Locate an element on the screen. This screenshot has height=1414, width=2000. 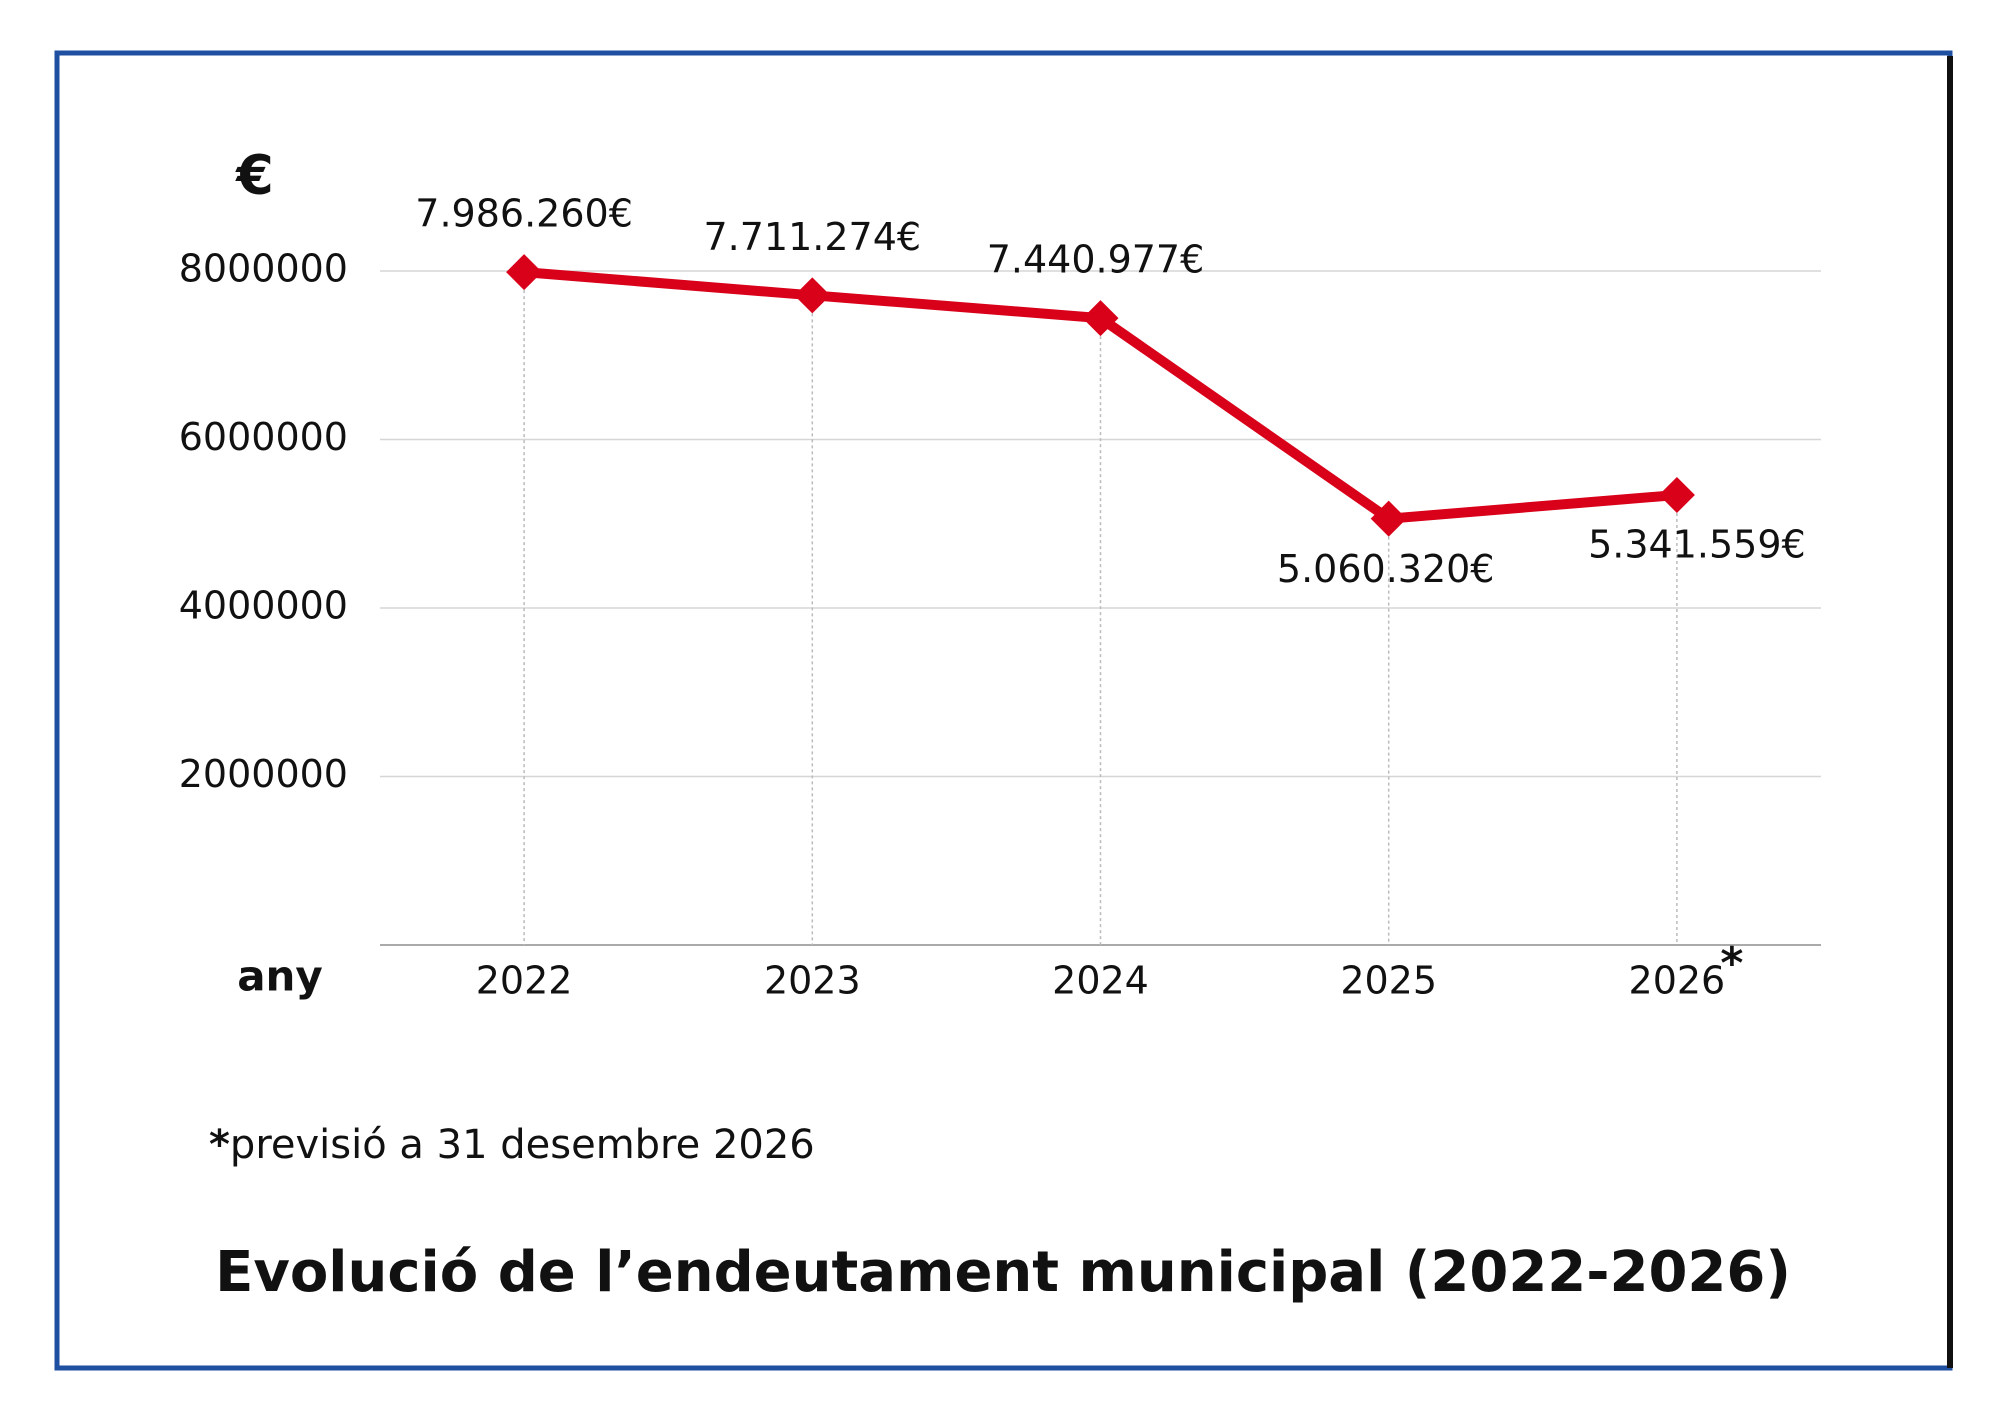
footnote: *previsió a 31 desembre 2026 is located at coordinates (512, 1145).